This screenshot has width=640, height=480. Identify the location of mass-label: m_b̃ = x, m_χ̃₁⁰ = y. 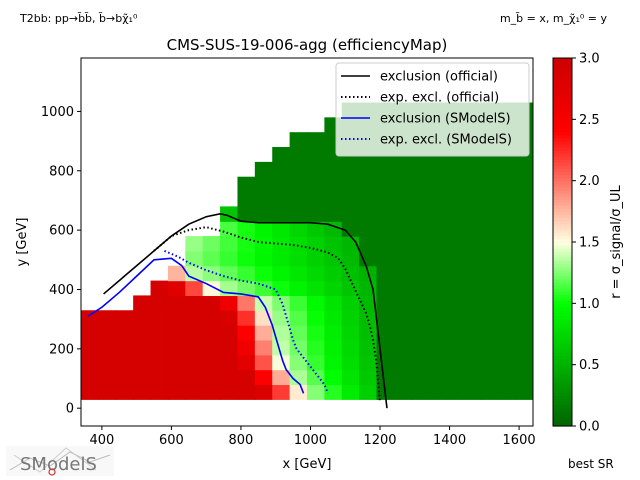
(554, 18).